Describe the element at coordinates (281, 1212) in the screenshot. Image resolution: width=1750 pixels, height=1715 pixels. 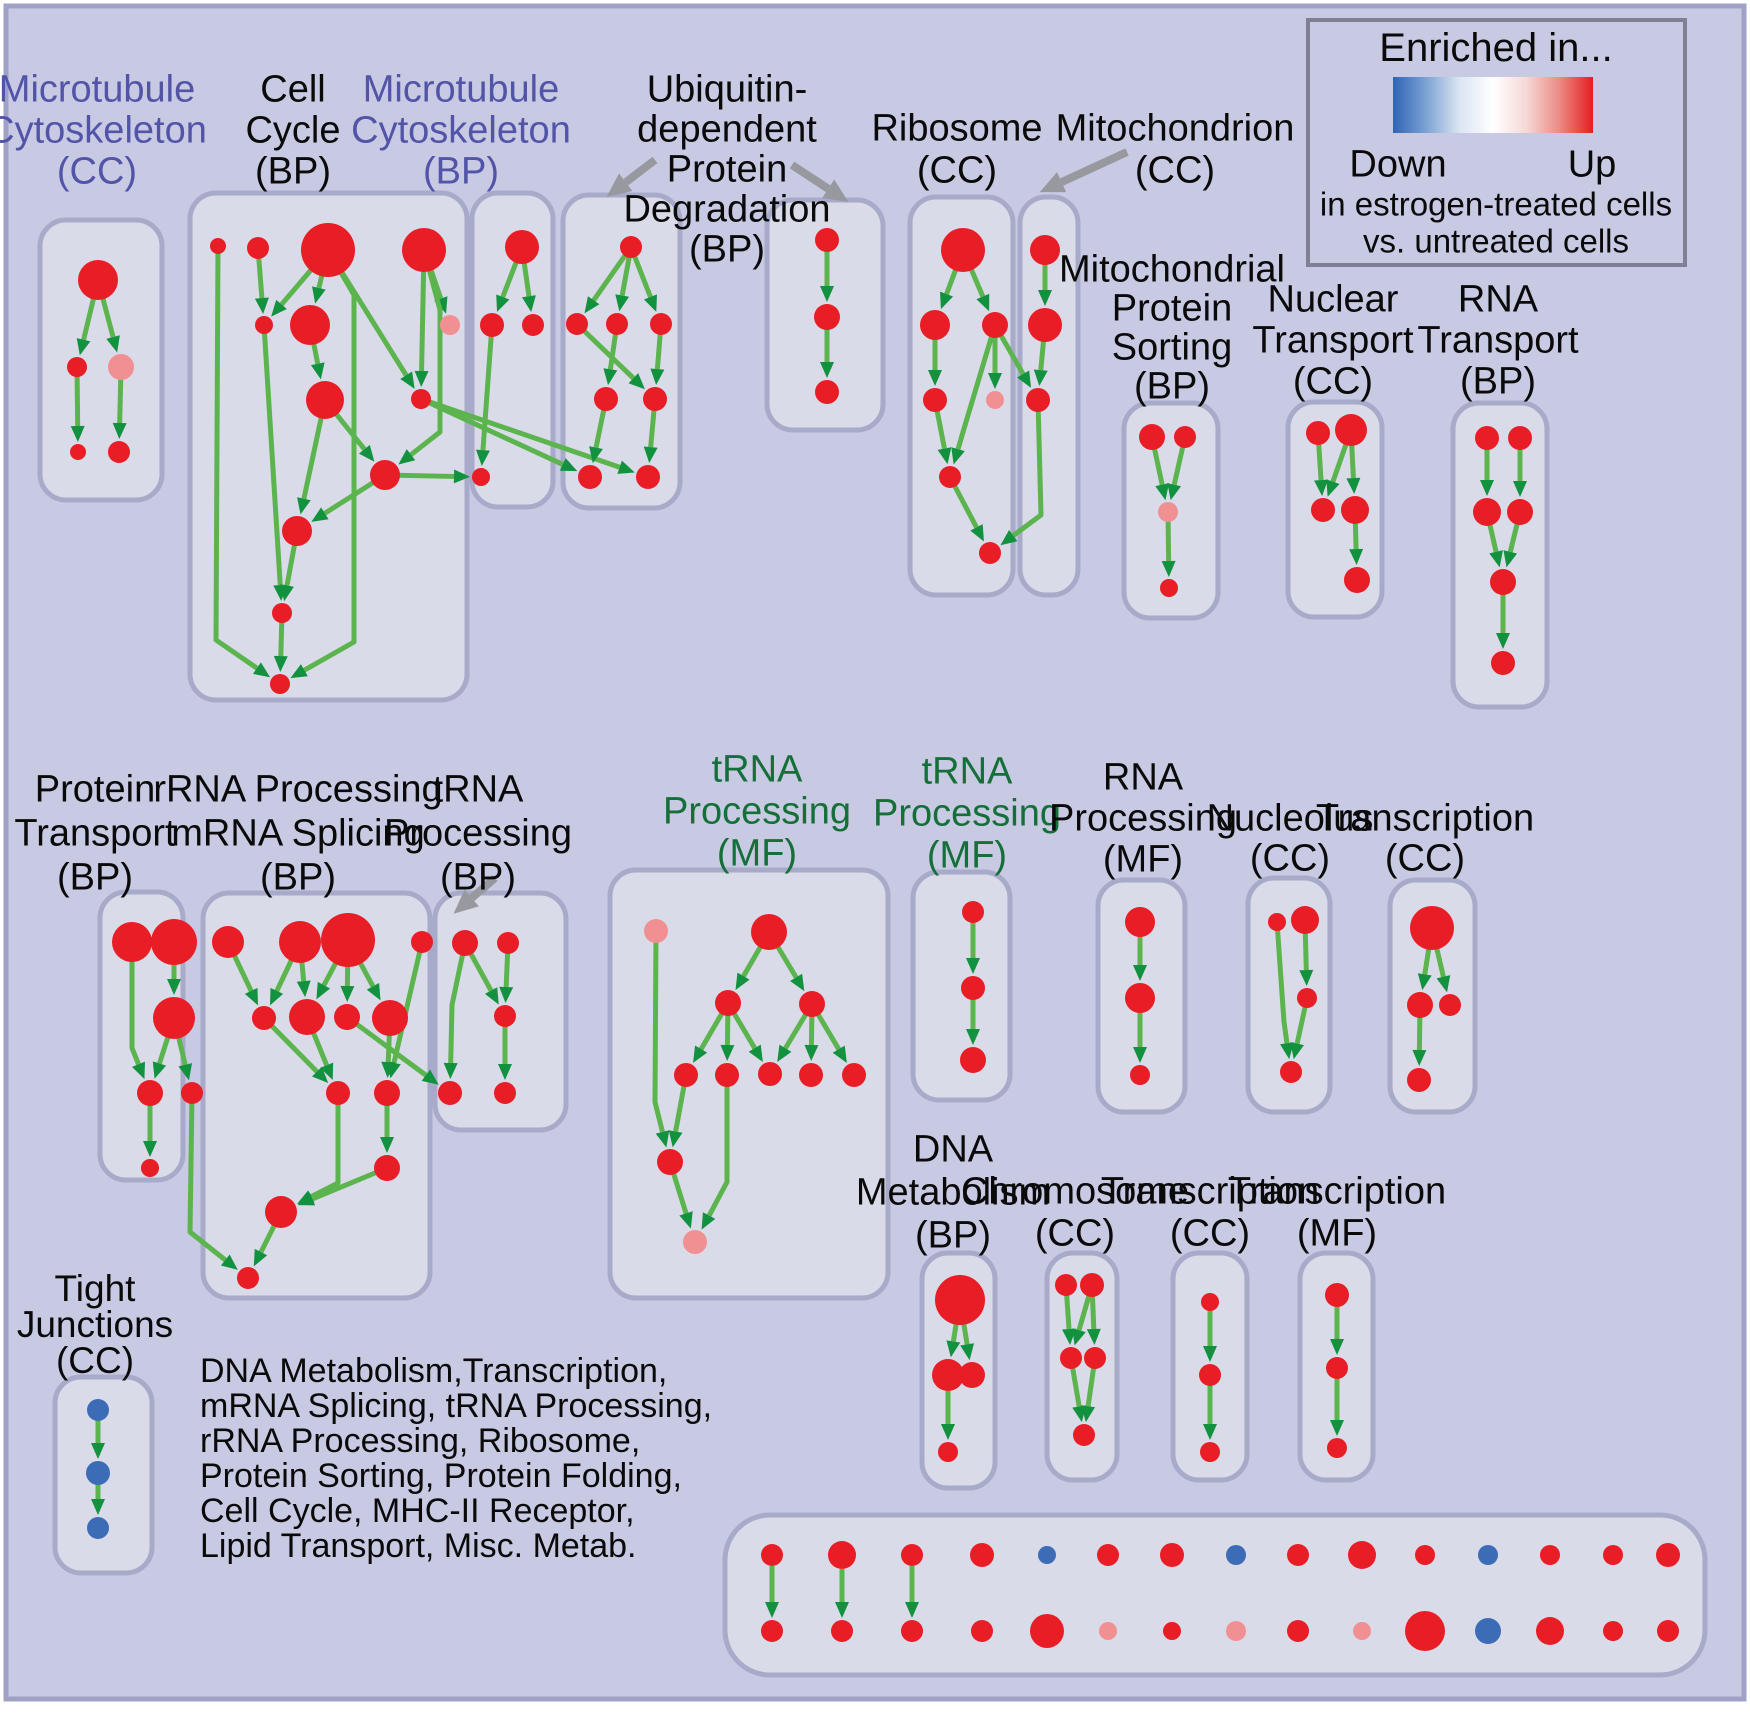
I see `go-term-node-rr_l` at that location.